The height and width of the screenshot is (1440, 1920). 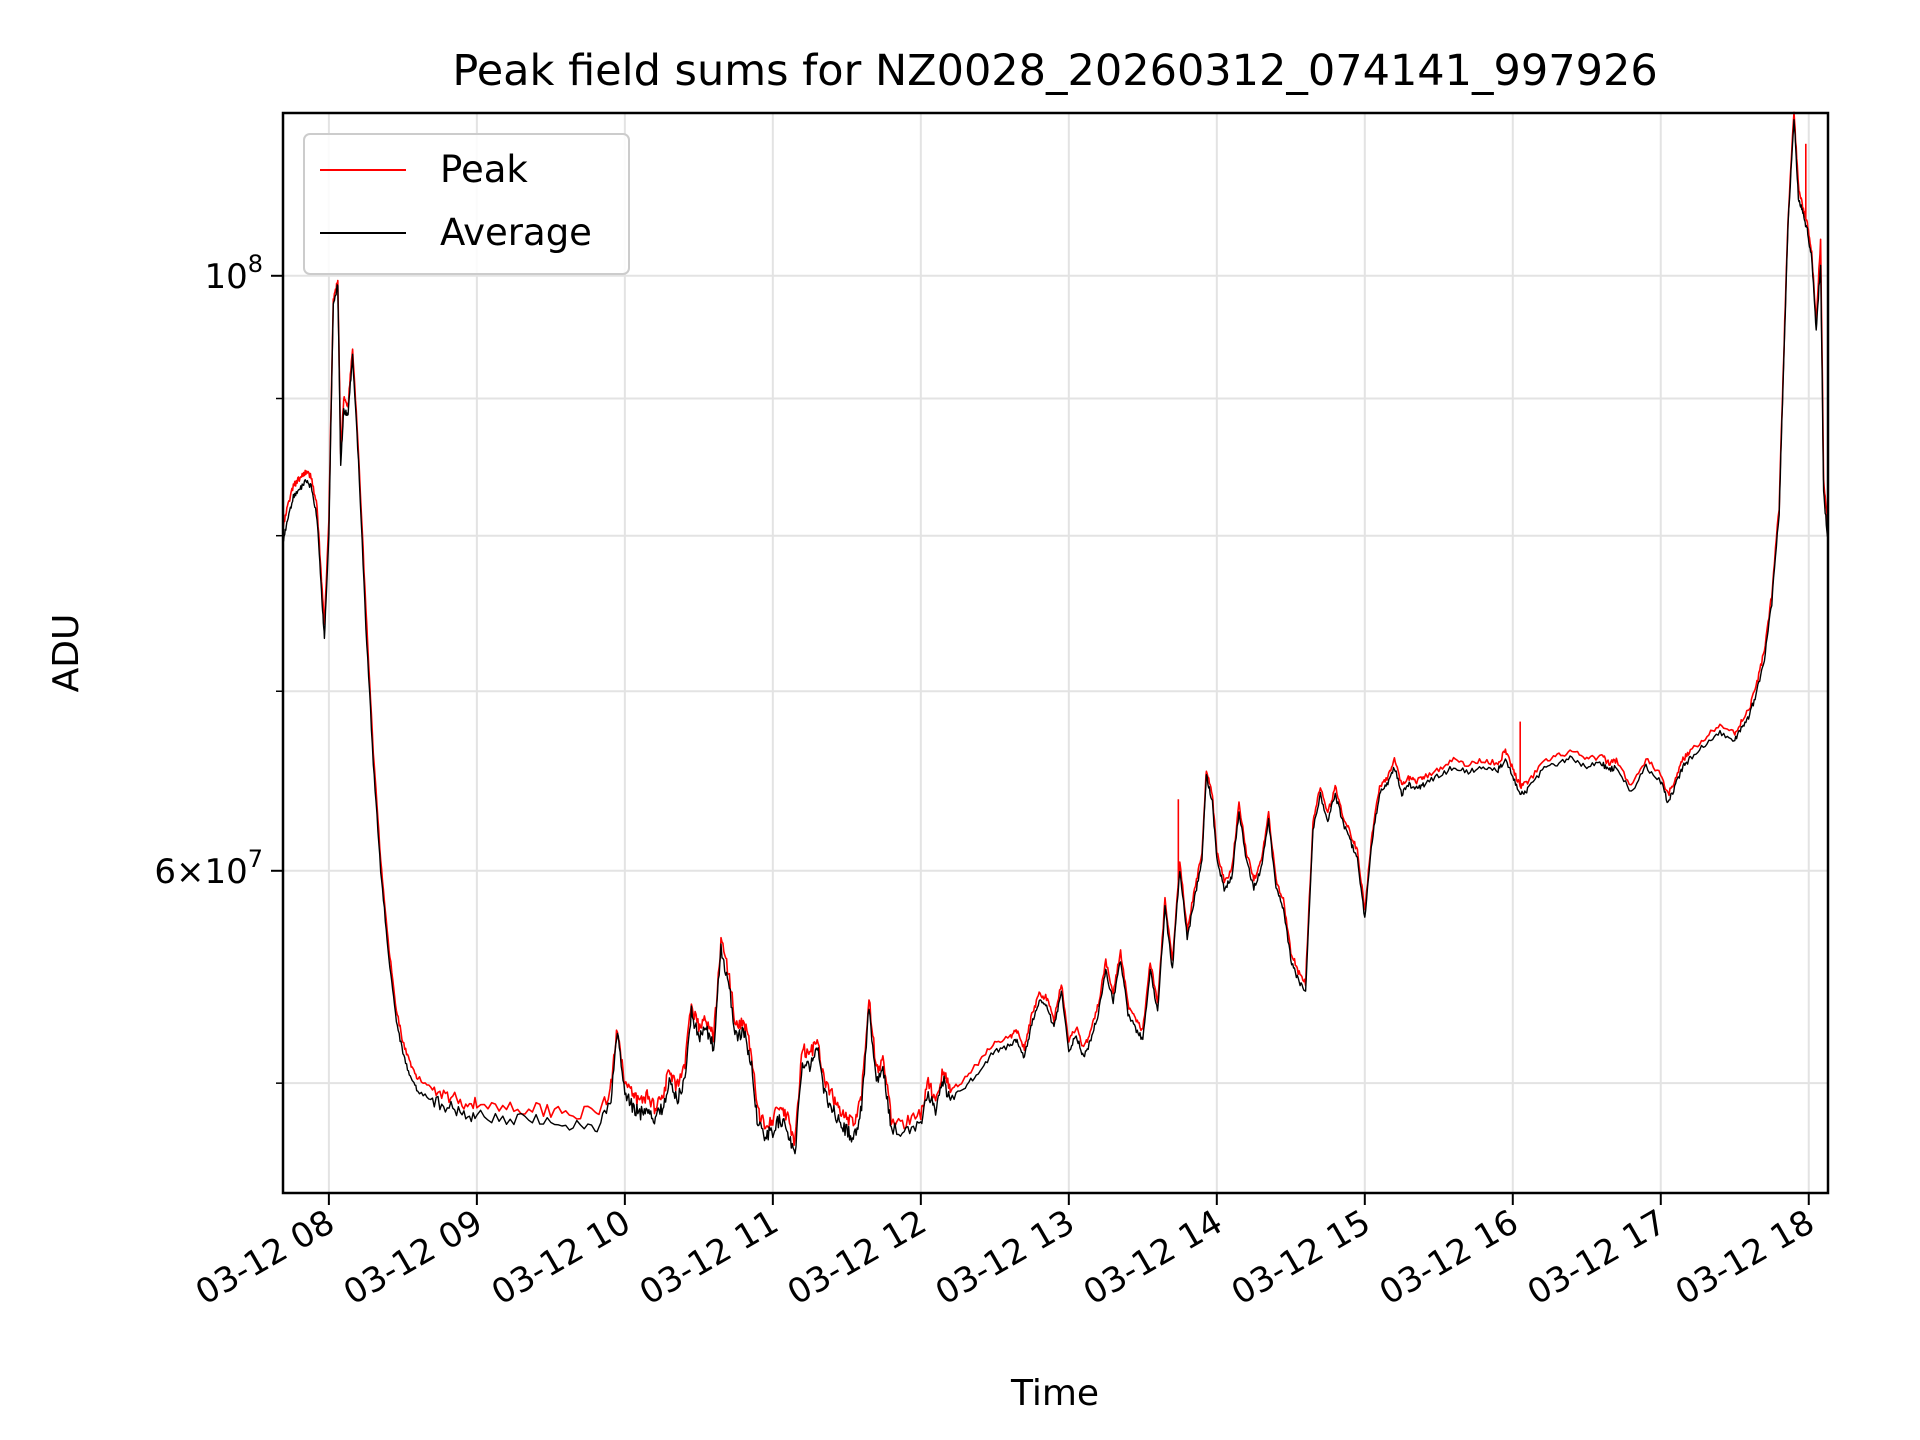 I want to click on y-tick-label-part: 6, so click(x=165, y=872).